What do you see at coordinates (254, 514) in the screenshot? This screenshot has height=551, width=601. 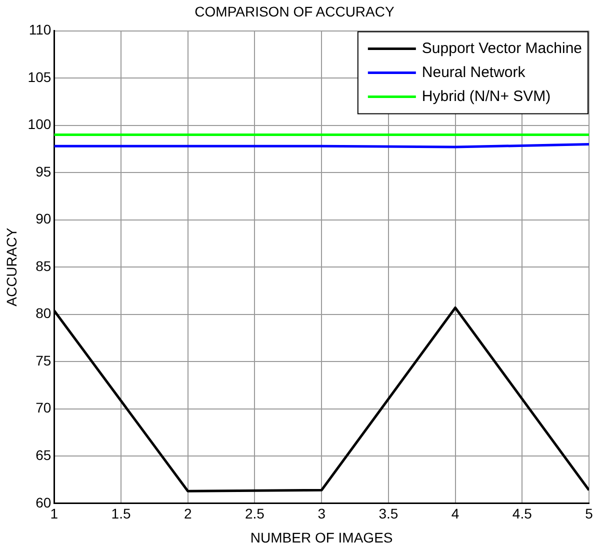 I see `x-tick-label: 2.5` at bounding box center [254, 514].